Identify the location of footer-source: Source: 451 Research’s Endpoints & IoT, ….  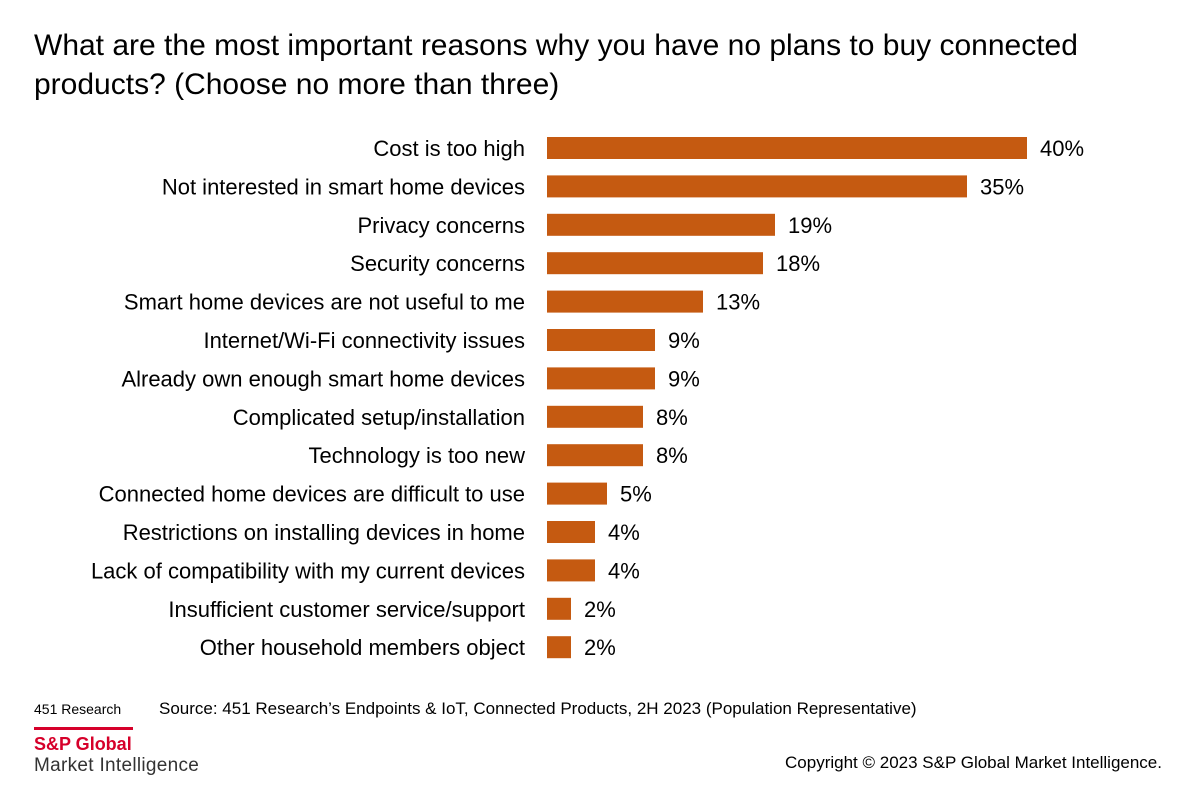
(538, 708).